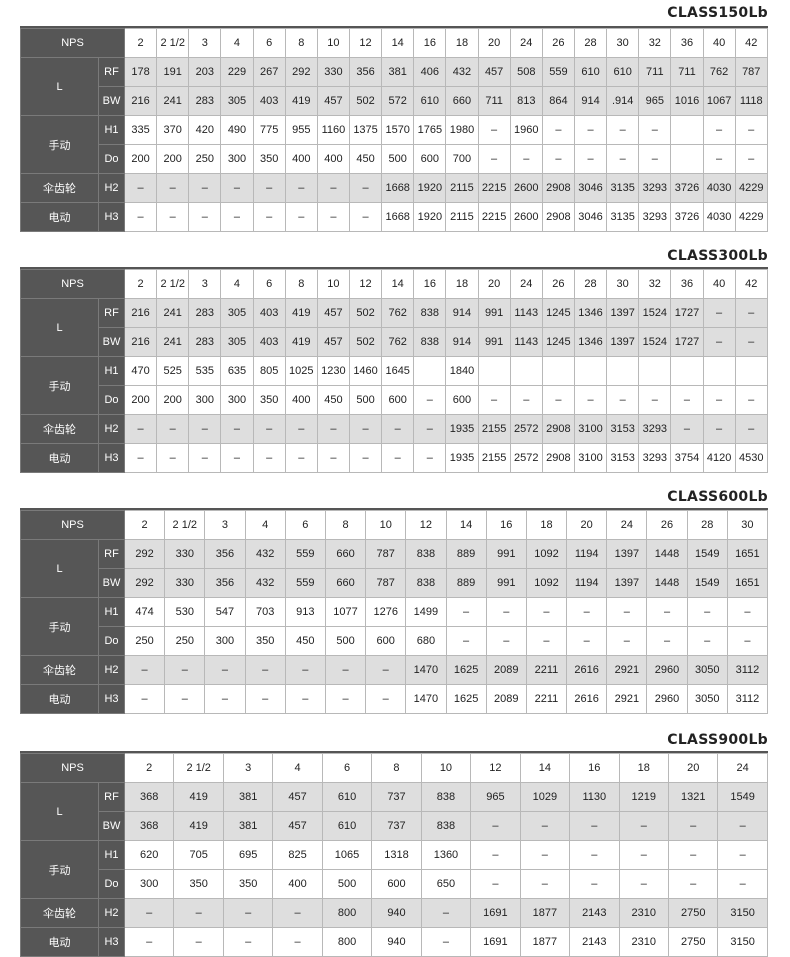  I want to click on nps-size-cell: 30, so click(747, 525).